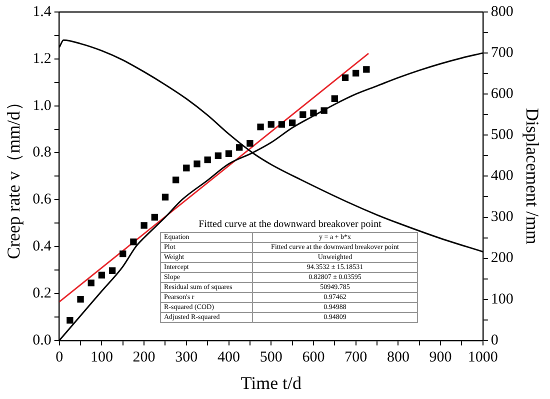  Describe the element at coordinates (502, 135) in the screenshot. I see `y2-tick-label: 500` at that location.